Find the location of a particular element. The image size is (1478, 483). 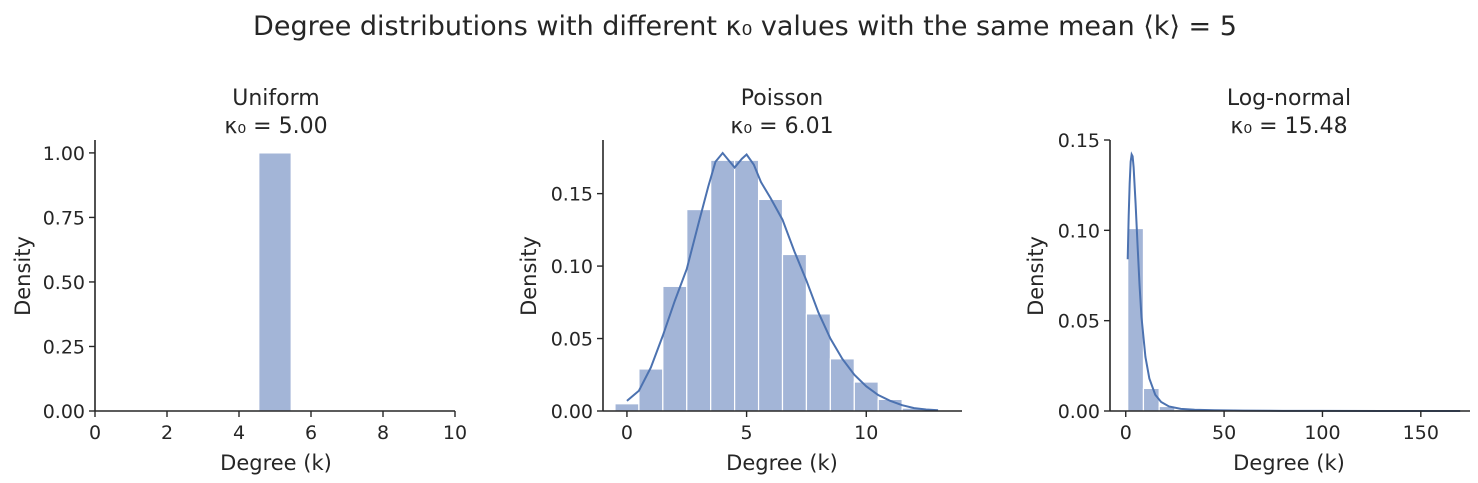

x-tick-label: 4 is located at coordinates (239, 433).